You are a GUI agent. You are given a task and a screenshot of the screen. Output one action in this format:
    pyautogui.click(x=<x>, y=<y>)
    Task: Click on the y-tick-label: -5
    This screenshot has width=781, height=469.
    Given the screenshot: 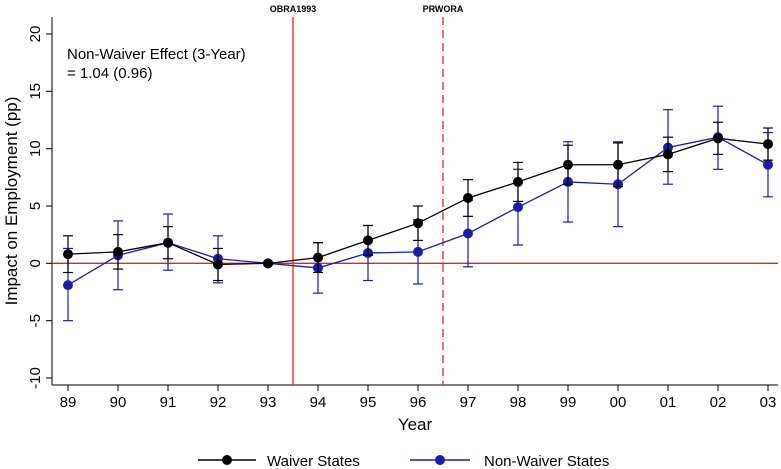 What is the action you would take?
    pyautogui.click(x=35, y=320)
    